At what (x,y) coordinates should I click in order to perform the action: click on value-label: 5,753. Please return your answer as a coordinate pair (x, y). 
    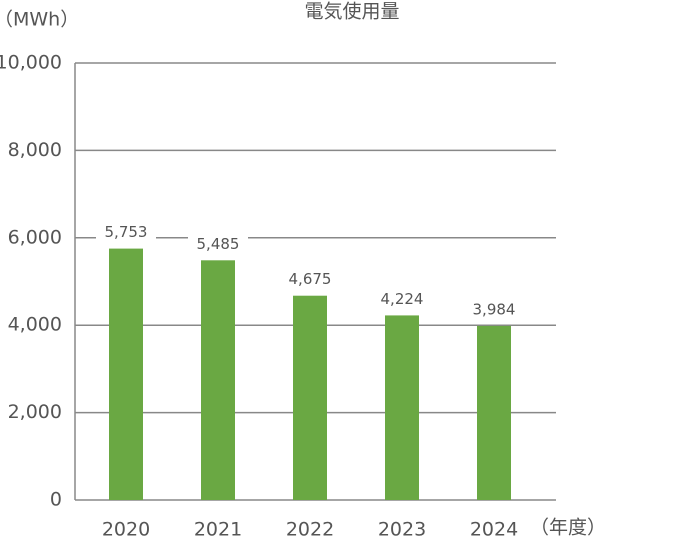
    Looking at the image, I should click on (126, 232).